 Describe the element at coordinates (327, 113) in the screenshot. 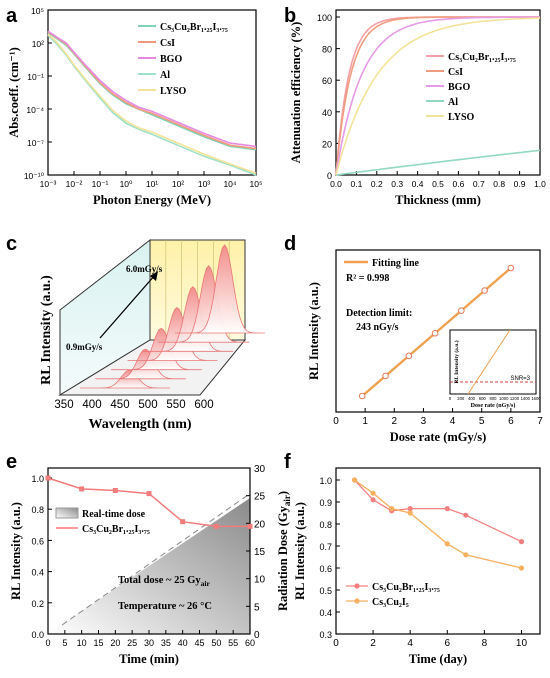

I see `panel-b-y-tick-label: 40` at that location.